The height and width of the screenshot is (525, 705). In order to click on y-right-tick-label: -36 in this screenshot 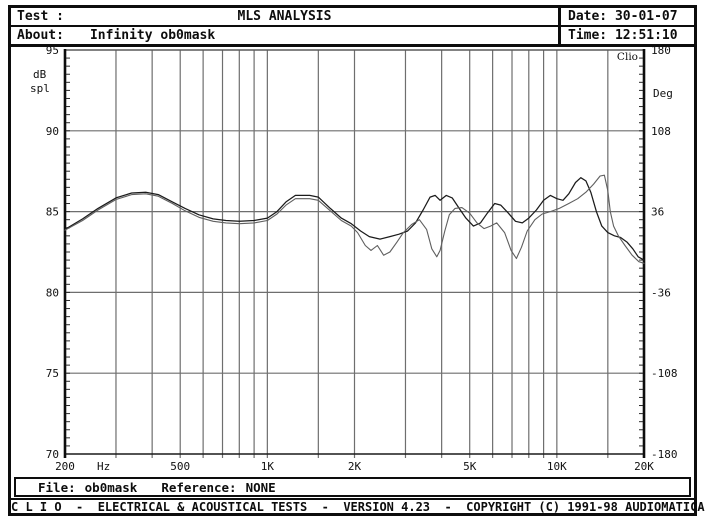, I will do `click(661, 292)`.